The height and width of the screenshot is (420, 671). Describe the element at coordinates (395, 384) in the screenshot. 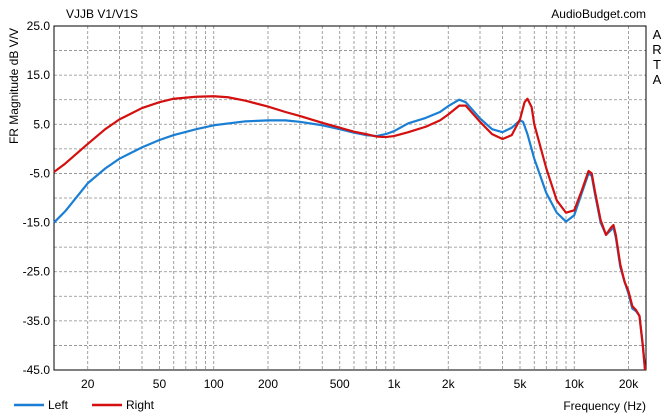

I see `x-tick-label: 1k` at that location.